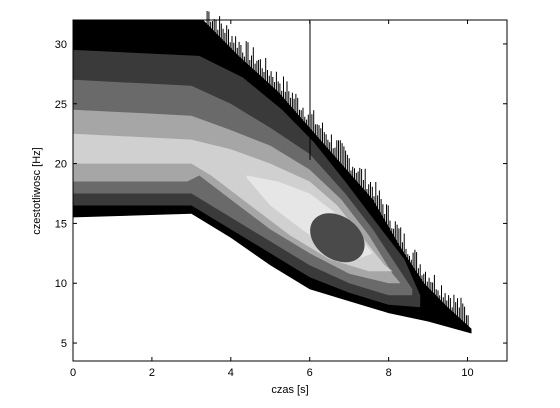  What do you see at coordinates (73, 373) in the screenshot?
I see `x-tick-label: 0` at bounding box center [73, 373].